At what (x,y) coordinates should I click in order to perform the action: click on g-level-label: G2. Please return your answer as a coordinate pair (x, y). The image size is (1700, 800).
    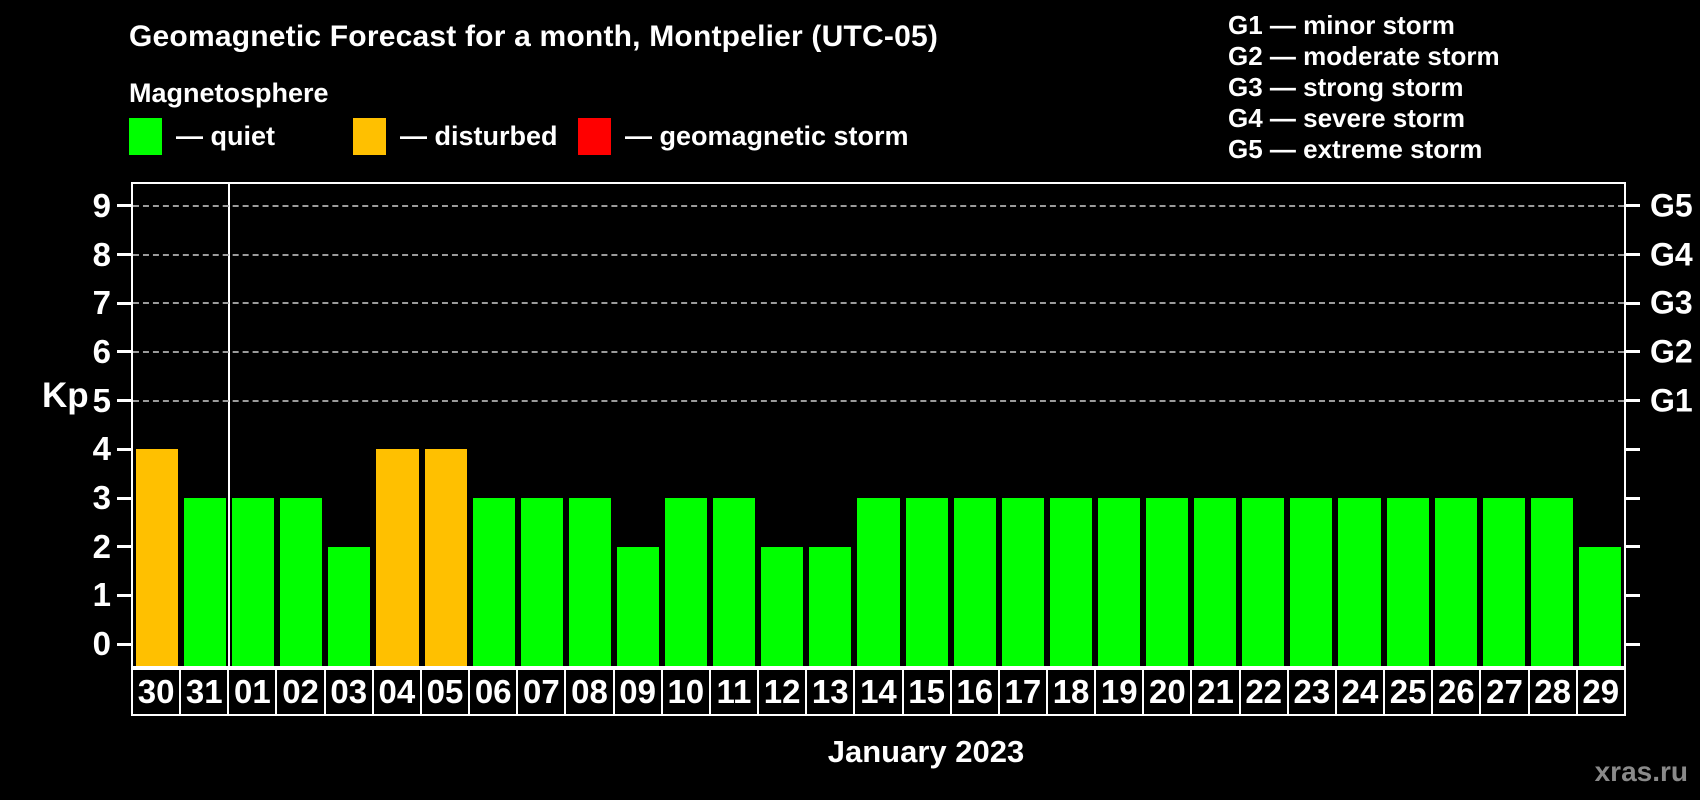
    Looking at the image, I should click on (1671, 351).